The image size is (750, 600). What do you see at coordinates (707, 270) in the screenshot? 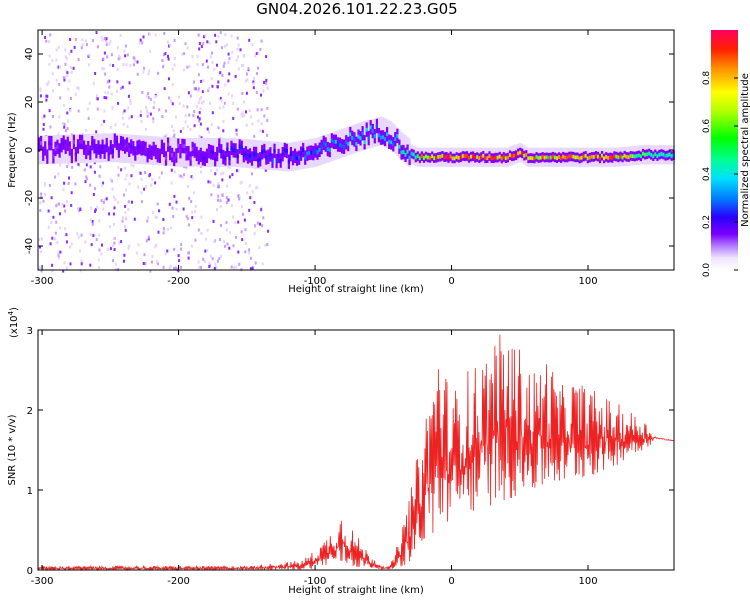
I see `colorbar-tick-label: 0.0` at bounding box center [707, 270].